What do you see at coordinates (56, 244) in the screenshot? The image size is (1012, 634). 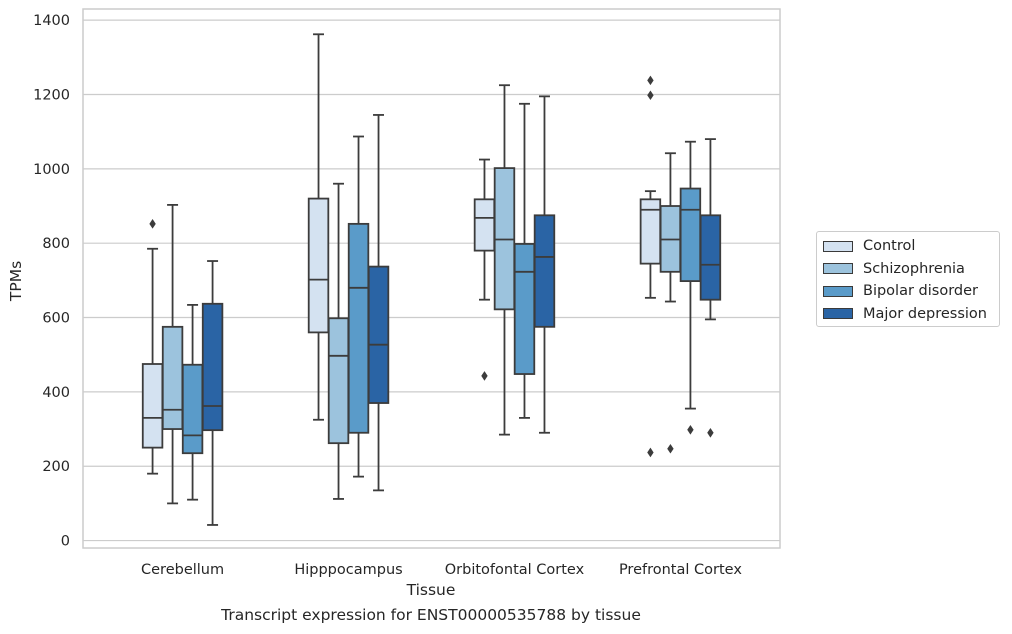 I see `y-tick-label: 800` at bounding box center [56, 244].